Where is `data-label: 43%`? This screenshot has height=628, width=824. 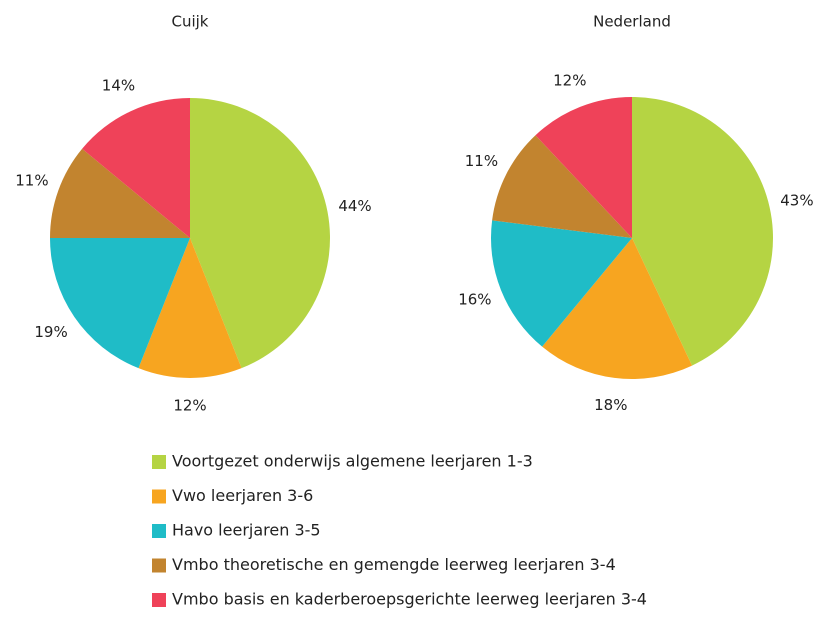
data-label: 43% is located at coordinates (796, 201).